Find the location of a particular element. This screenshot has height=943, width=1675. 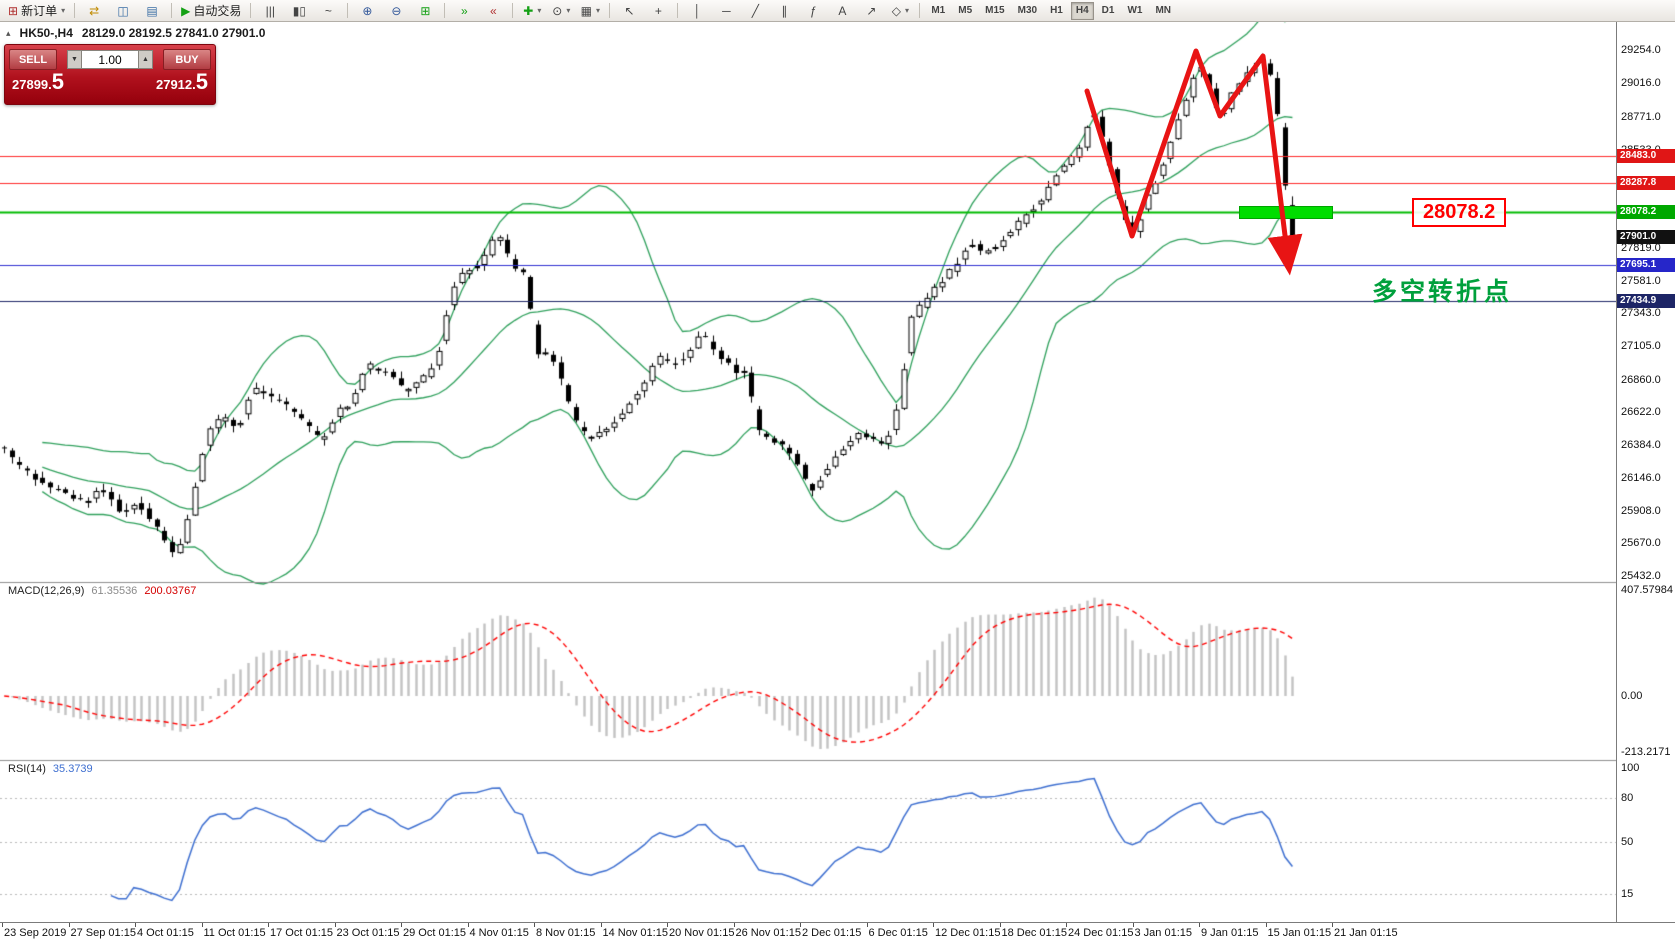

indicators-icon-dropdown: ▾ is located at coordinates (539, 10).